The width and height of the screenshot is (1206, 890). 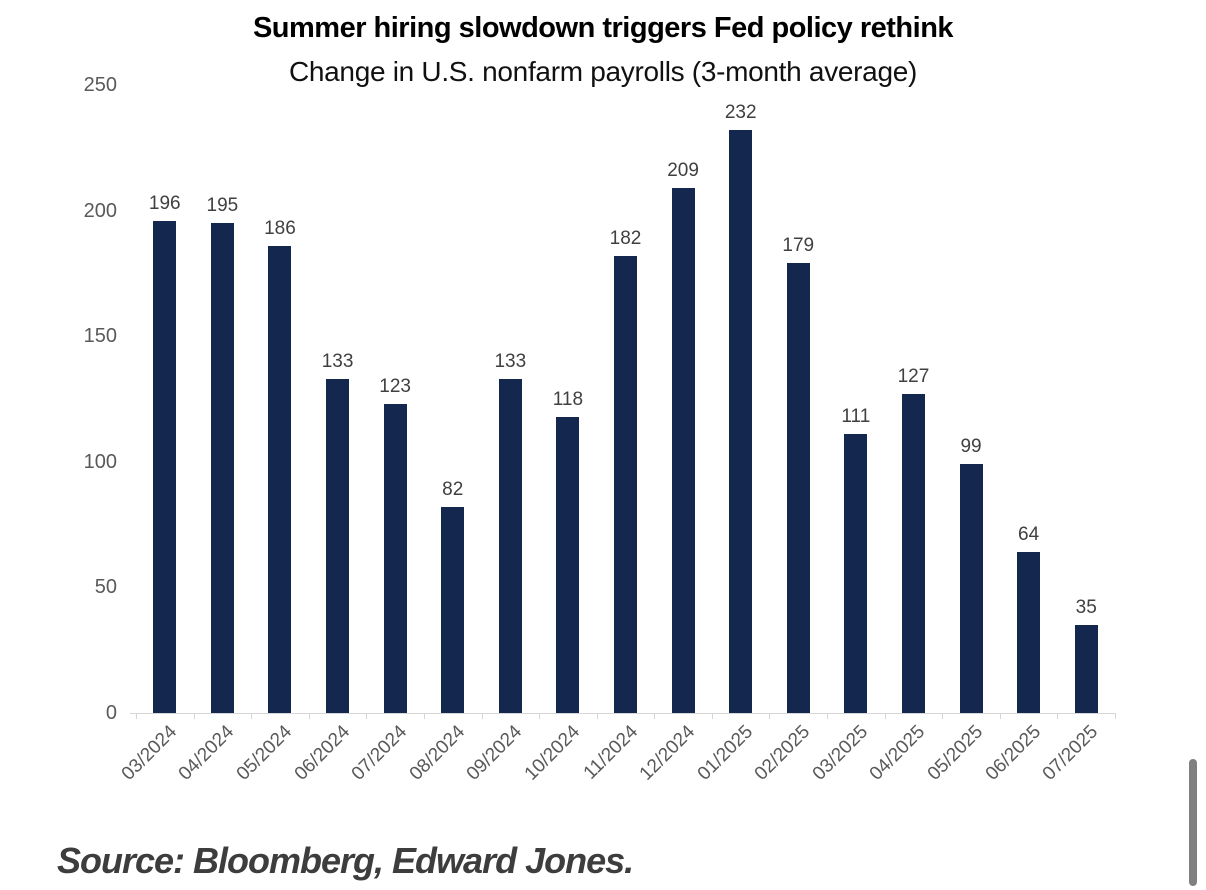 What do you see at coordinates (683, 170) in the screenshot?
I see `bar-value-label: 209` at bounding box center [683, 170].